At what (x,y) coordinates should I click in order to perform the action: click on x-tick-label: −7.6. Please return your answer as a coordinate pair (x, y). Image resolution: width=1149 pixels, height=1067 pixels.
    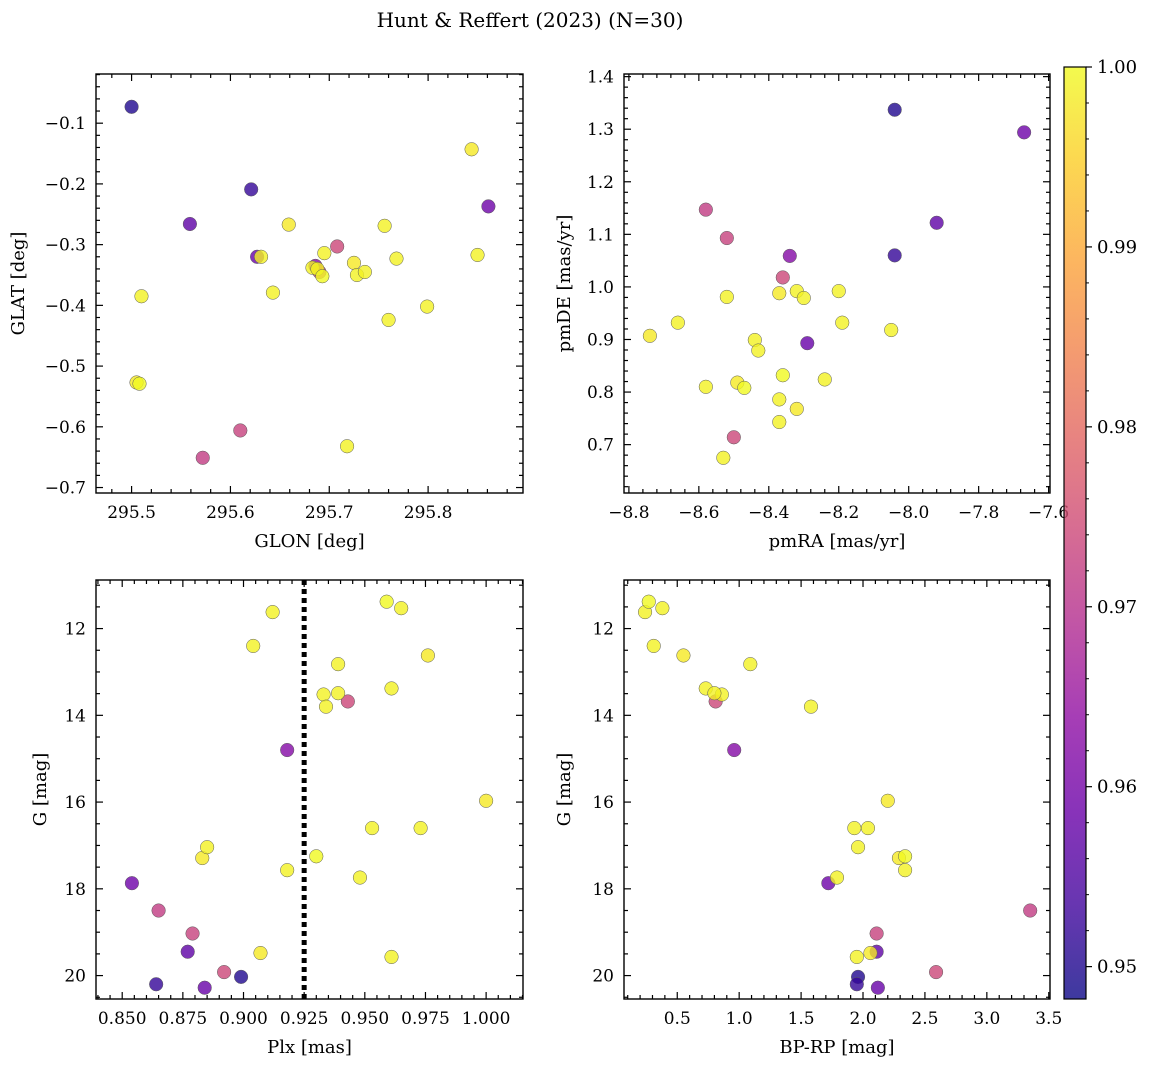
    Looking at the image, I should click on (1048, 513).